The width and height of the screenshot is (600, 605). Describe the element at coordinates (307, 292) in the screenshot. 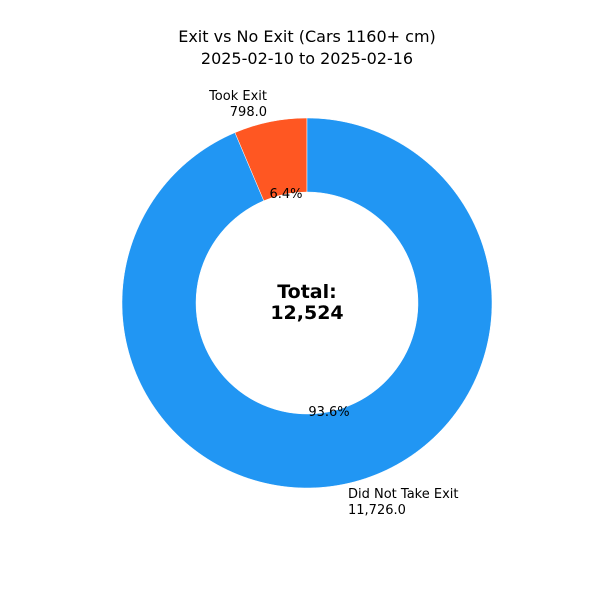

I see `center-total-label: Total:` at that location.